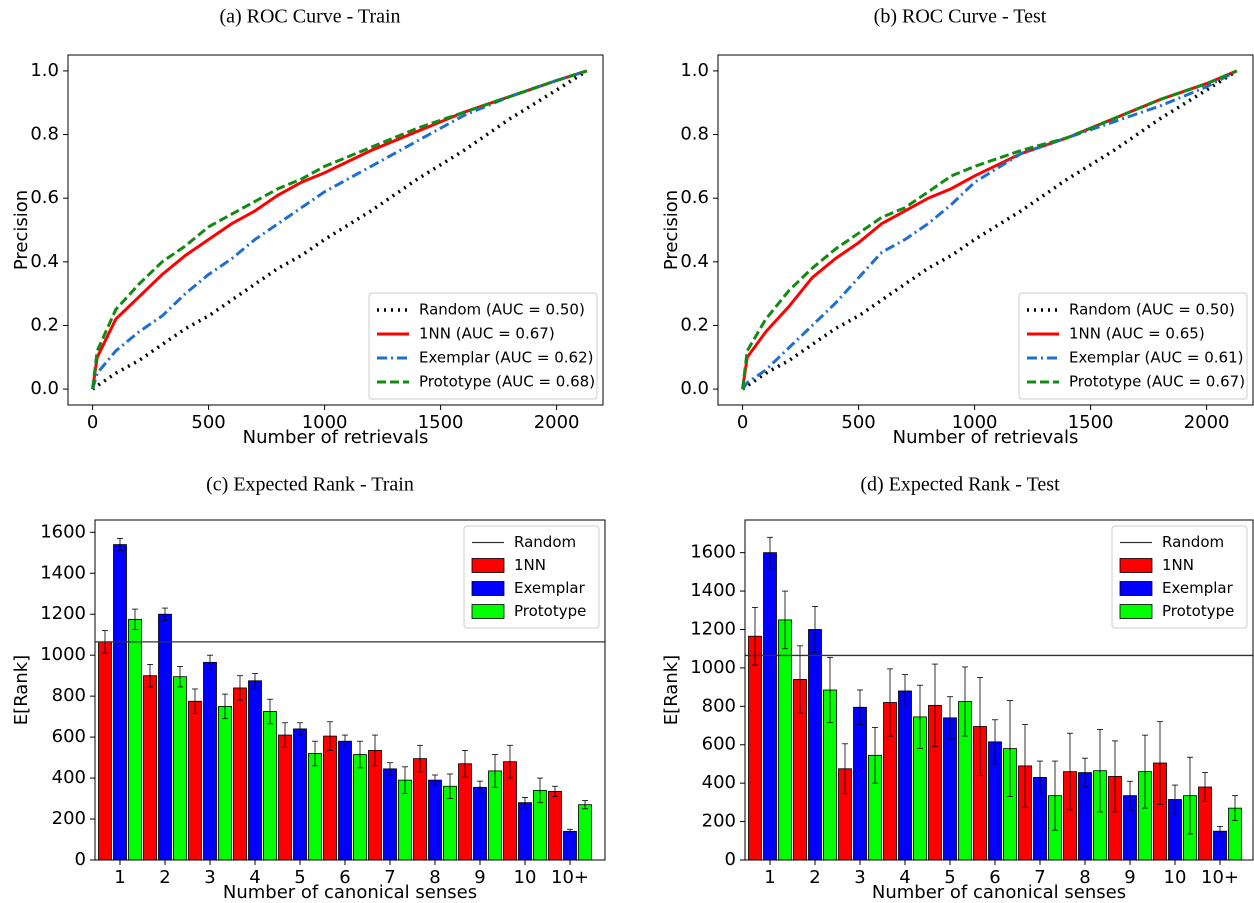 The width and height of the screenshot is (1254, 903). I want to click on y-tick-label: 0.2, so click(694, 324).